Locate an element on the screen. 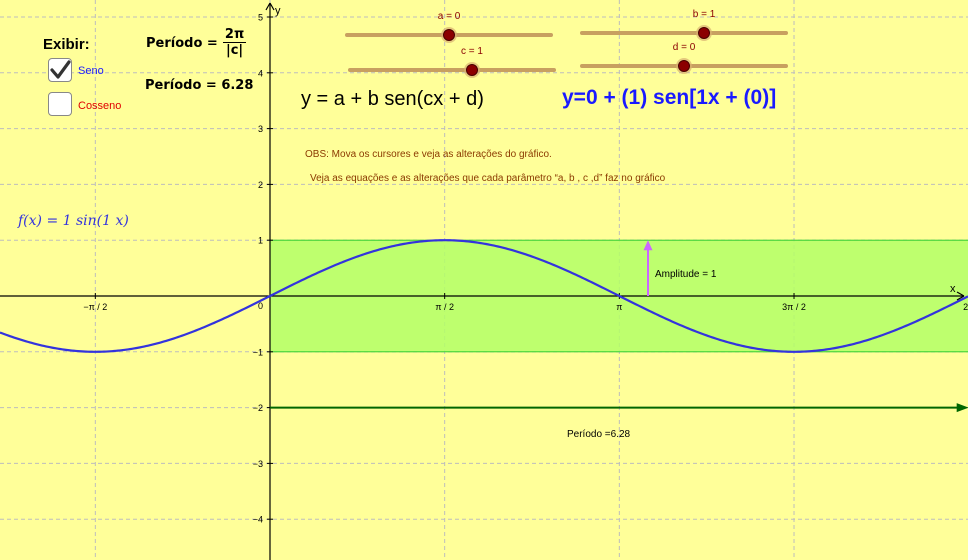 The image size is (968, 560). amplitude-arrow is located at coordinates (648, 268).